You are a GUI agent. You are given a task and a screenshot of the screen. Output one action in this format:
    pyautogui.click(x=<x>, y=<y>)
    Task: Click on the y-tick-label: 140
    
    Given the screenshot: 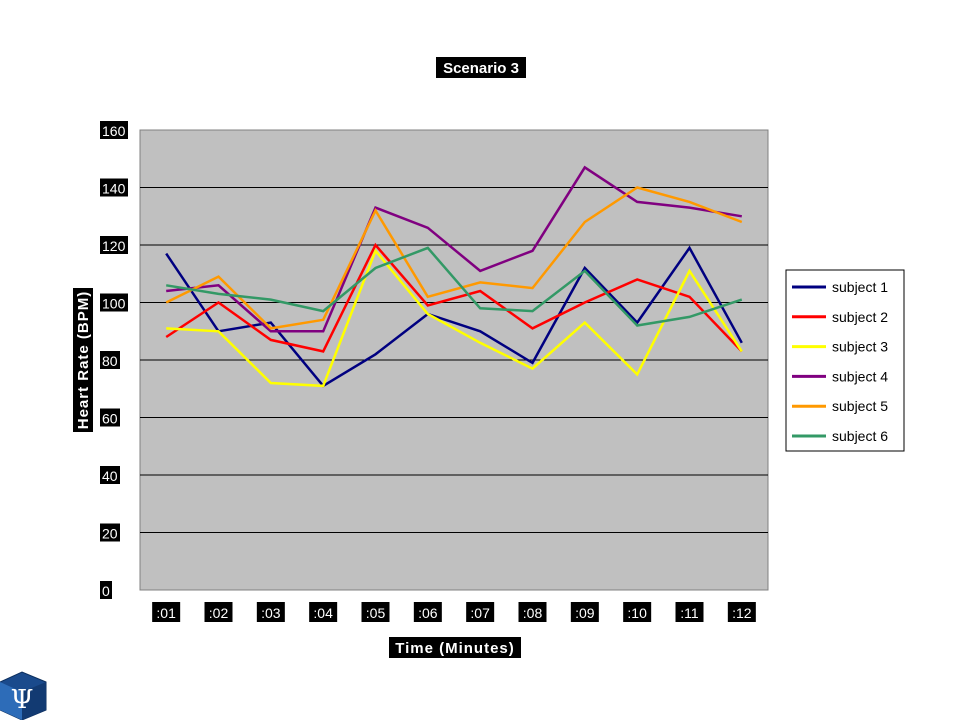 What is the action you would take?
    pyautogui.click(x=114, y=189)
    